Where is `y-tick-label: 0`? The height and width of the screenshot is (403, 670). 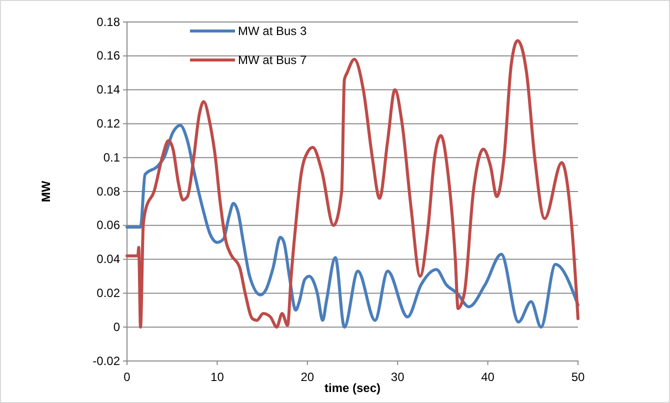 y-tick-label: 0 is located at coordinates (116, 327).